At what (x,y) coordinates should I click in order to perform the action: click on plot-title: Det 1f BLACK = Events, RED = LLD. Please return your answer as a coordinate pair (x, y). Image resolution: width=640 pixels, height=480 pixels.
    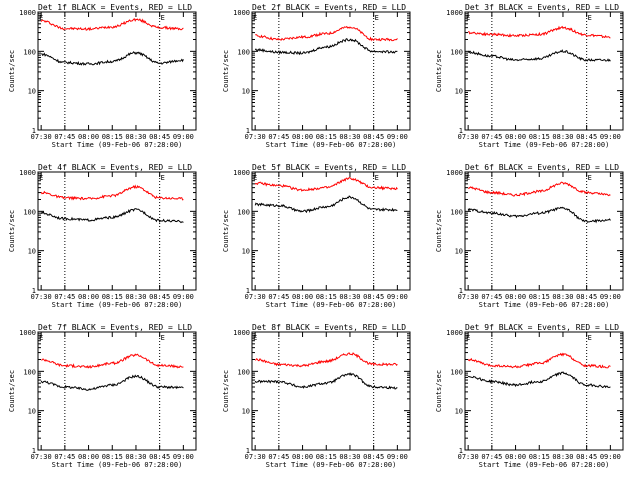
    Looking at the image, I should click on (115, 7).